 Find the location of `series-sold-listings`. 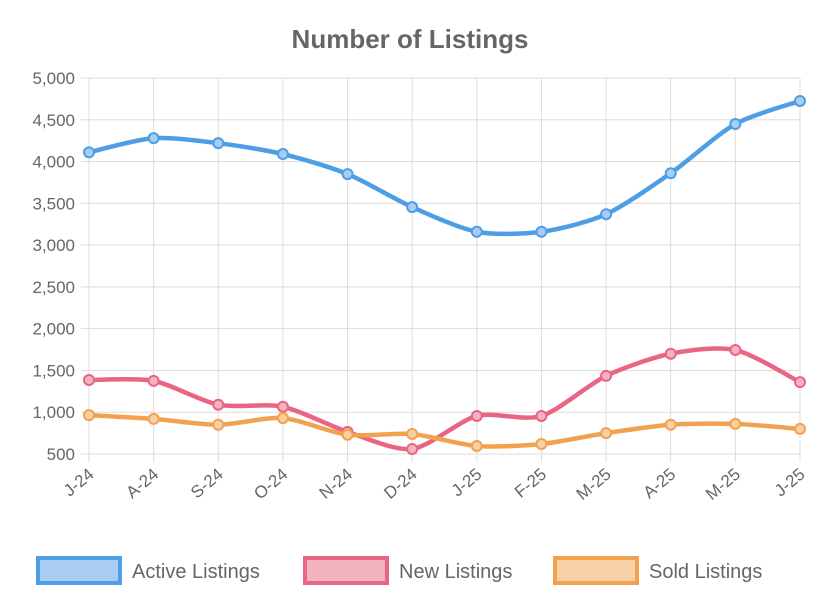

series-sold-listings is located at coordinates (444, 431).